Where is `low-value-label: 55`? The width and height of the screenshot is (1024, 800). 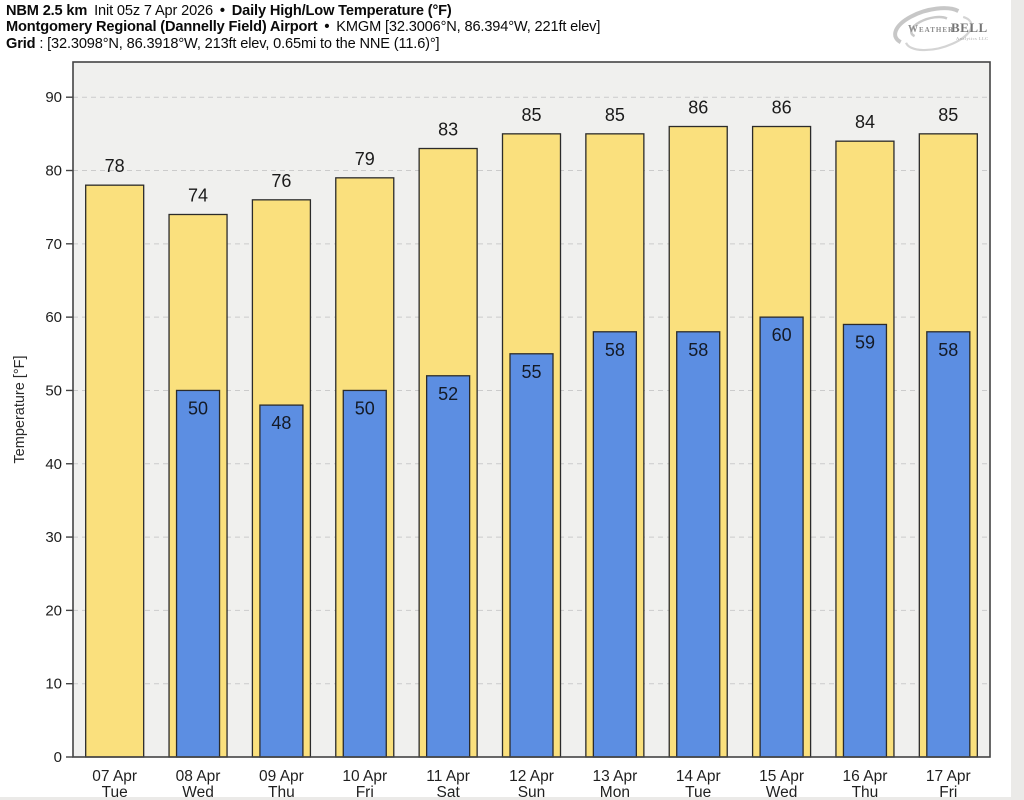
low-value-label: 55 is located at coordinates (531, 372).